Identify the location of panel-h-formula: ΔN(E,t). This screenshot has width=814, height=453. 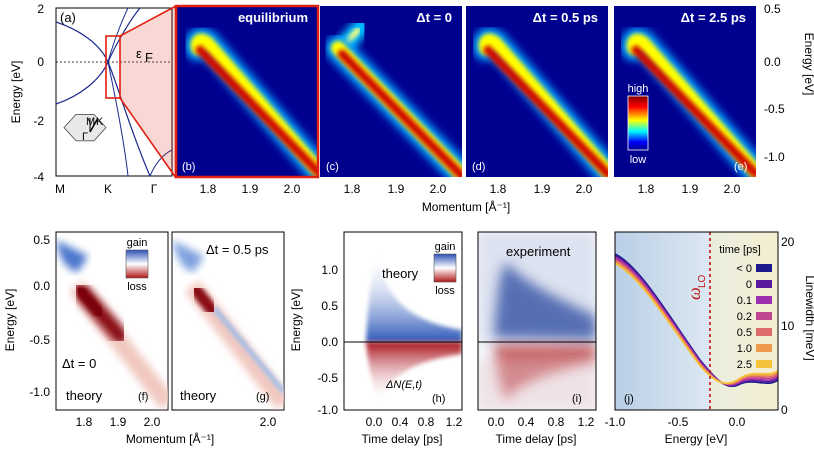
(403, 385).